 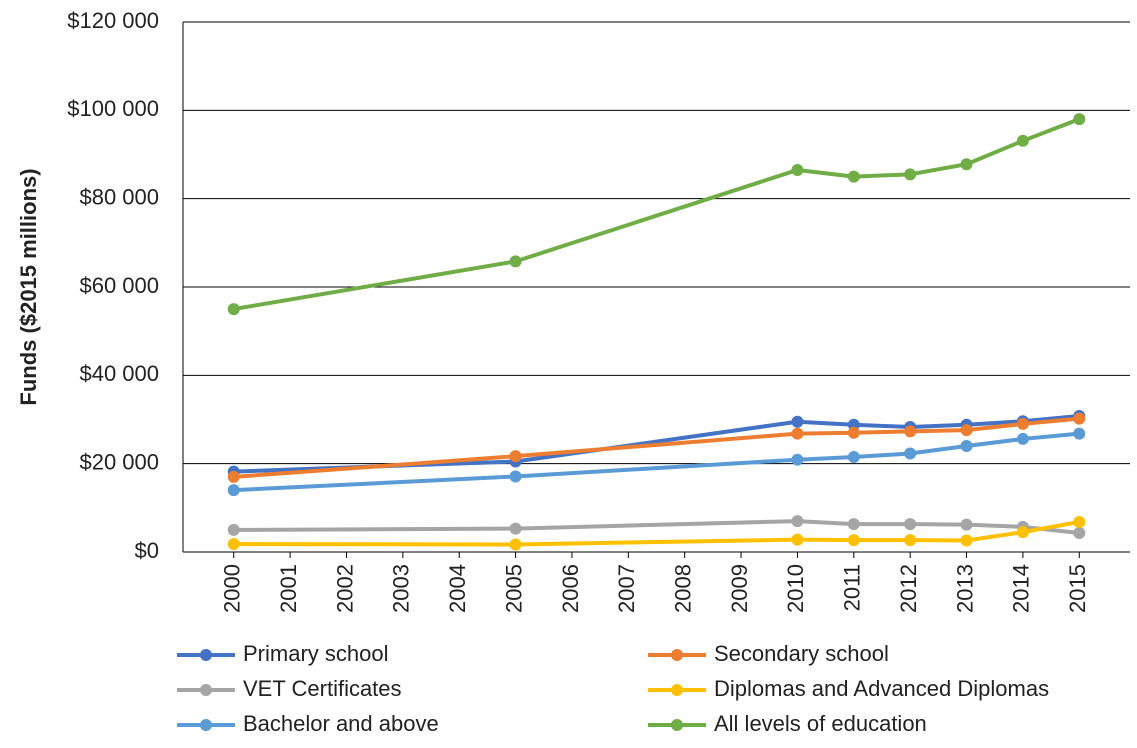 What do you see at coordinates (908, 588) in the screenshot?
I see `x-tick-label: 2012` at bounding box center [908, 588].